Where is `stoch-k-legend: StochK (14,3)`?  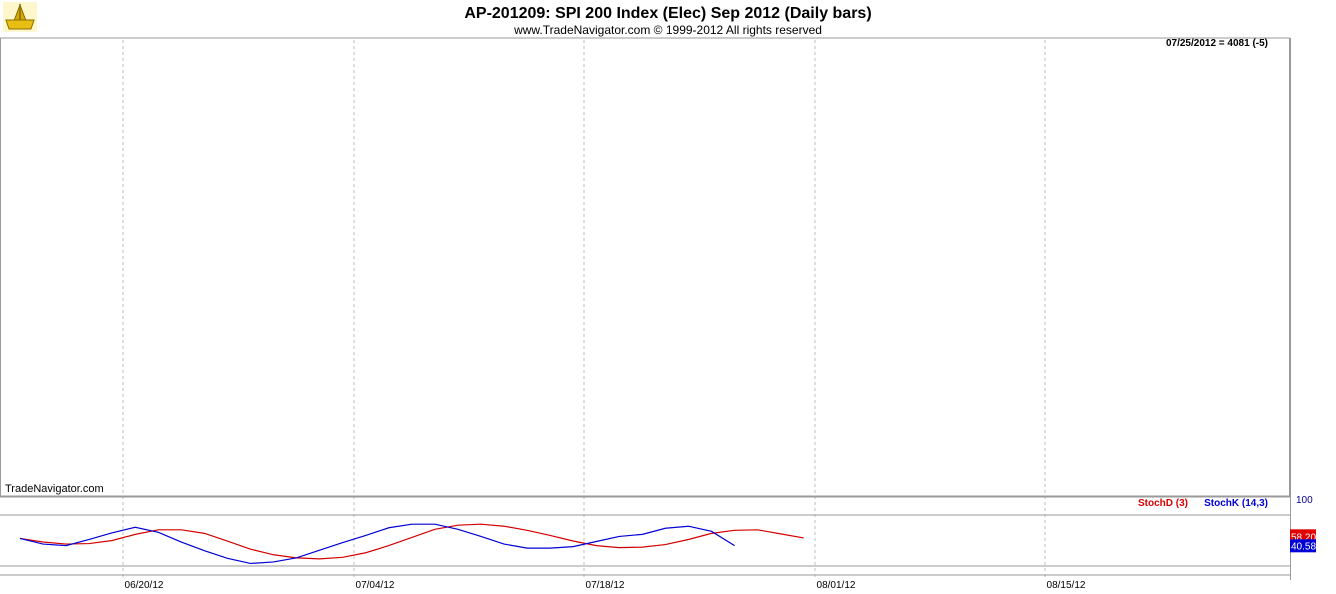
stoch-k-legend: StochK (14,3) is located at coordinates (1236, 503).